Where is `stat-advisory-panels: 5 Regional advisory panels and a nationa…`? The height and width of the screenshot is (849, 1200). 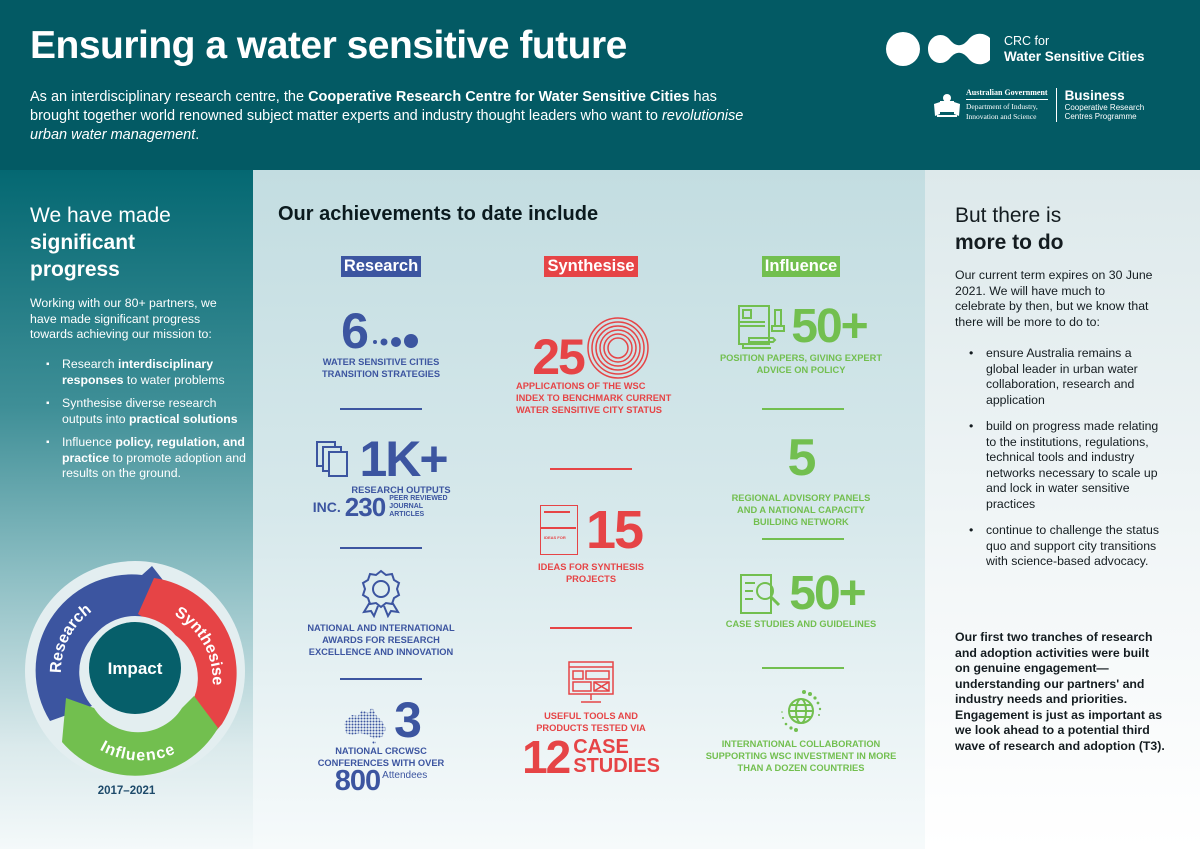 stat-advisory-panels: 5 Regional advisory panels and a nationa… is located at coordinates (801, 480).